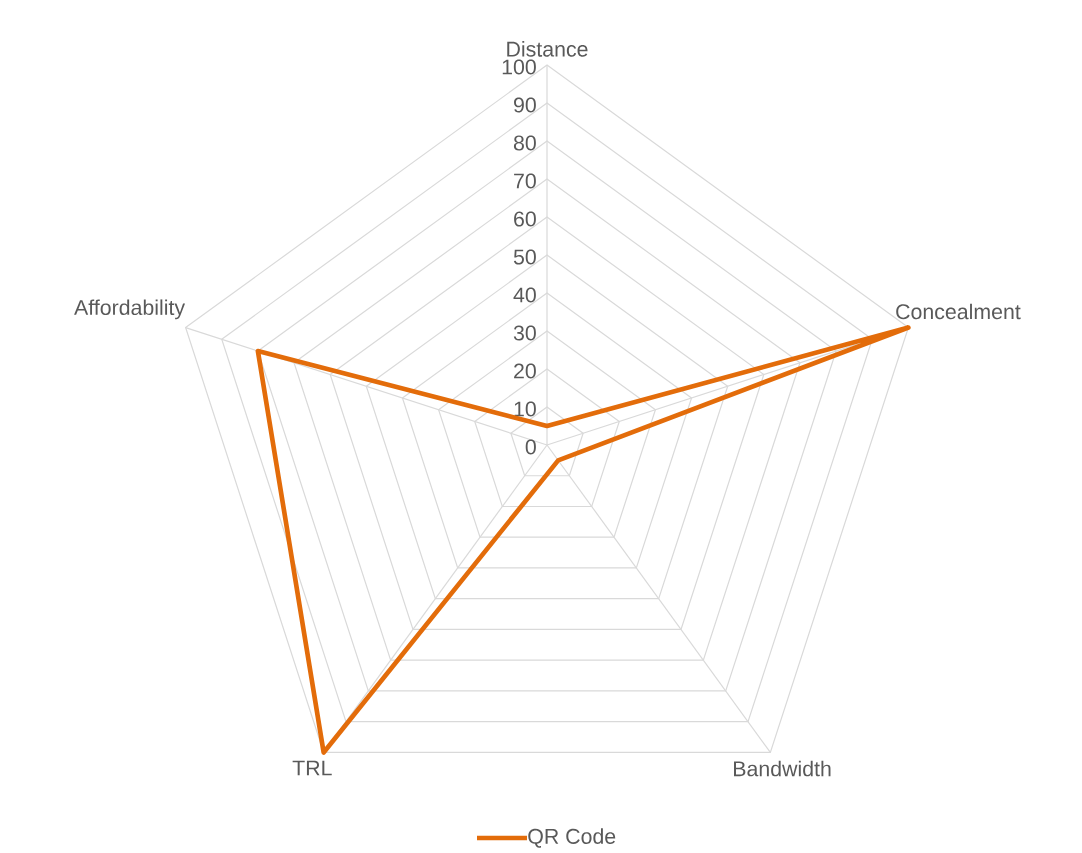  What do you see at coordinates (525, 181) in the screenshot?
I see `y-tick-label: 70` at bounding box center [525, 181].